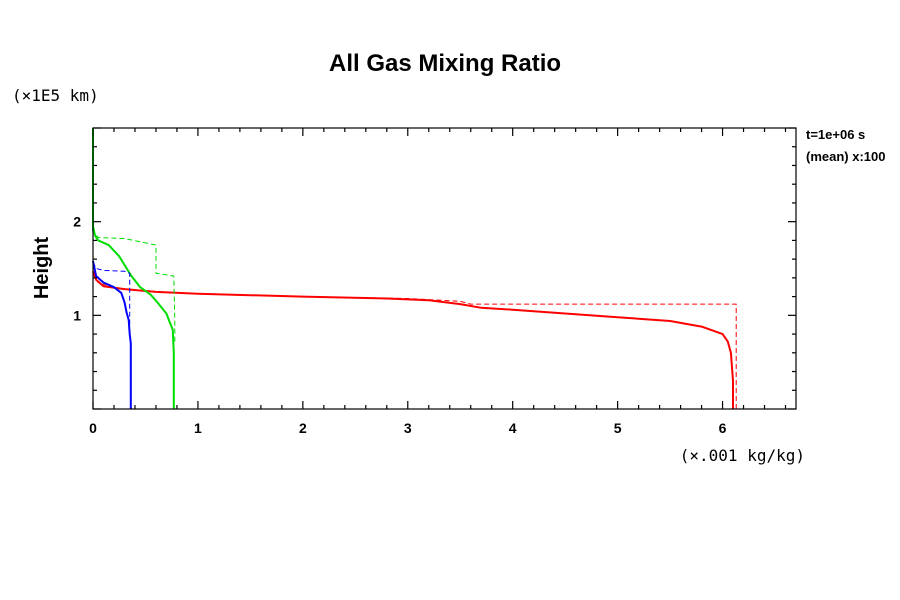  Describe the element at coordinates (55, 95) in the screenshot. I see `y-axis-unit-label: (×1E5 km)` at that location.